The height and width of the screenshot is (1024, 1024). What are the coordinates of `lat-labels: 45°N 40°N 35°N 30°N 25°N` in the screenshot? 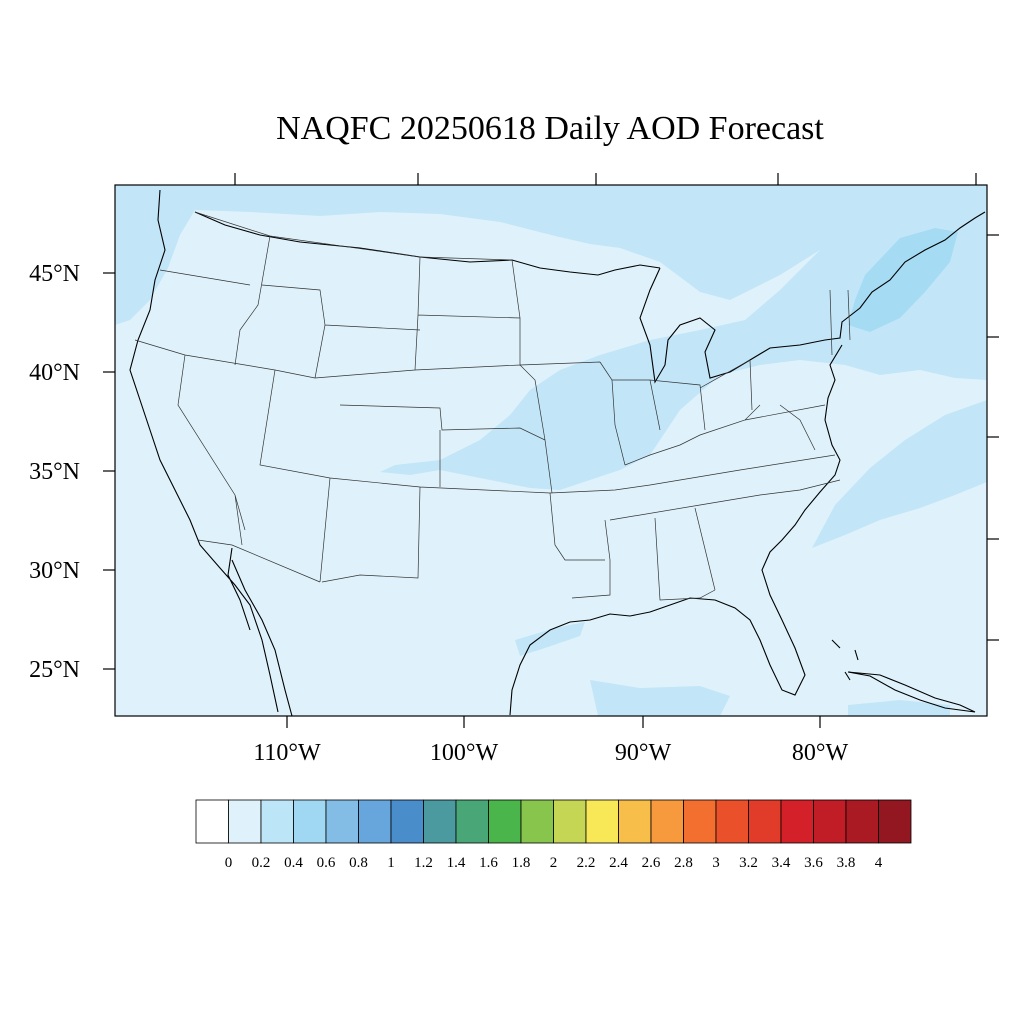 It's located at (54, 472).